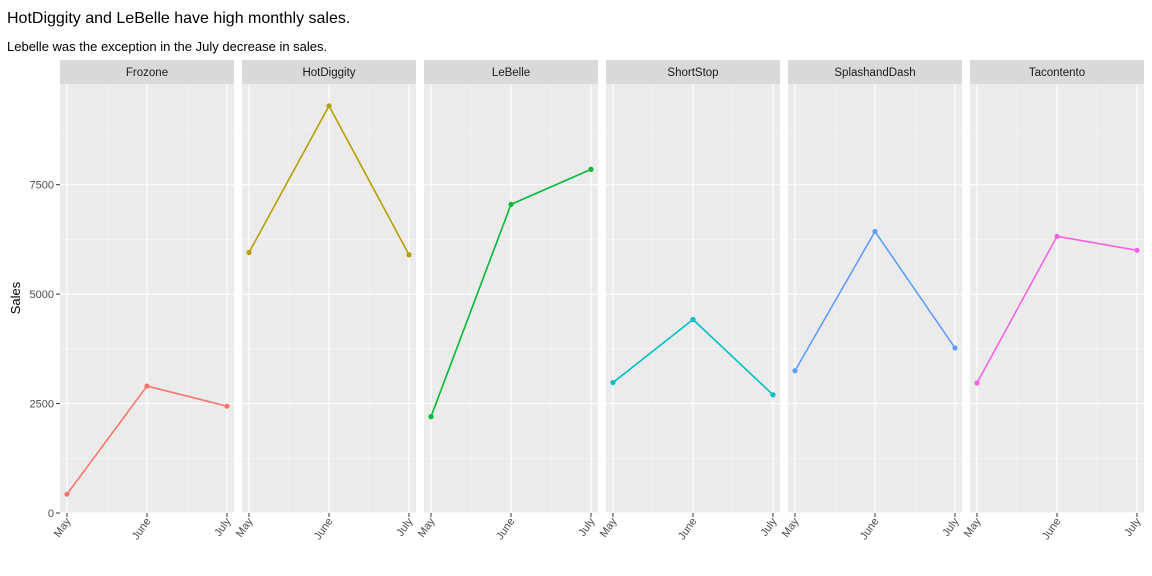  What do you see at coordinates (143, 301) in the screenshot?
I see `facet-frozone: Frozone May June July` at bounding box center [143, 301].